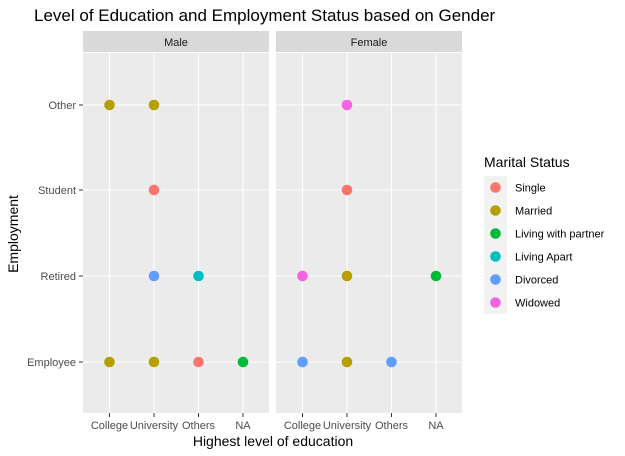 This screenshot has height=456, width=625. Describe the element at coordinates (51, 363) in the screenshot. I see `y-tick-label: Employee` at that location.